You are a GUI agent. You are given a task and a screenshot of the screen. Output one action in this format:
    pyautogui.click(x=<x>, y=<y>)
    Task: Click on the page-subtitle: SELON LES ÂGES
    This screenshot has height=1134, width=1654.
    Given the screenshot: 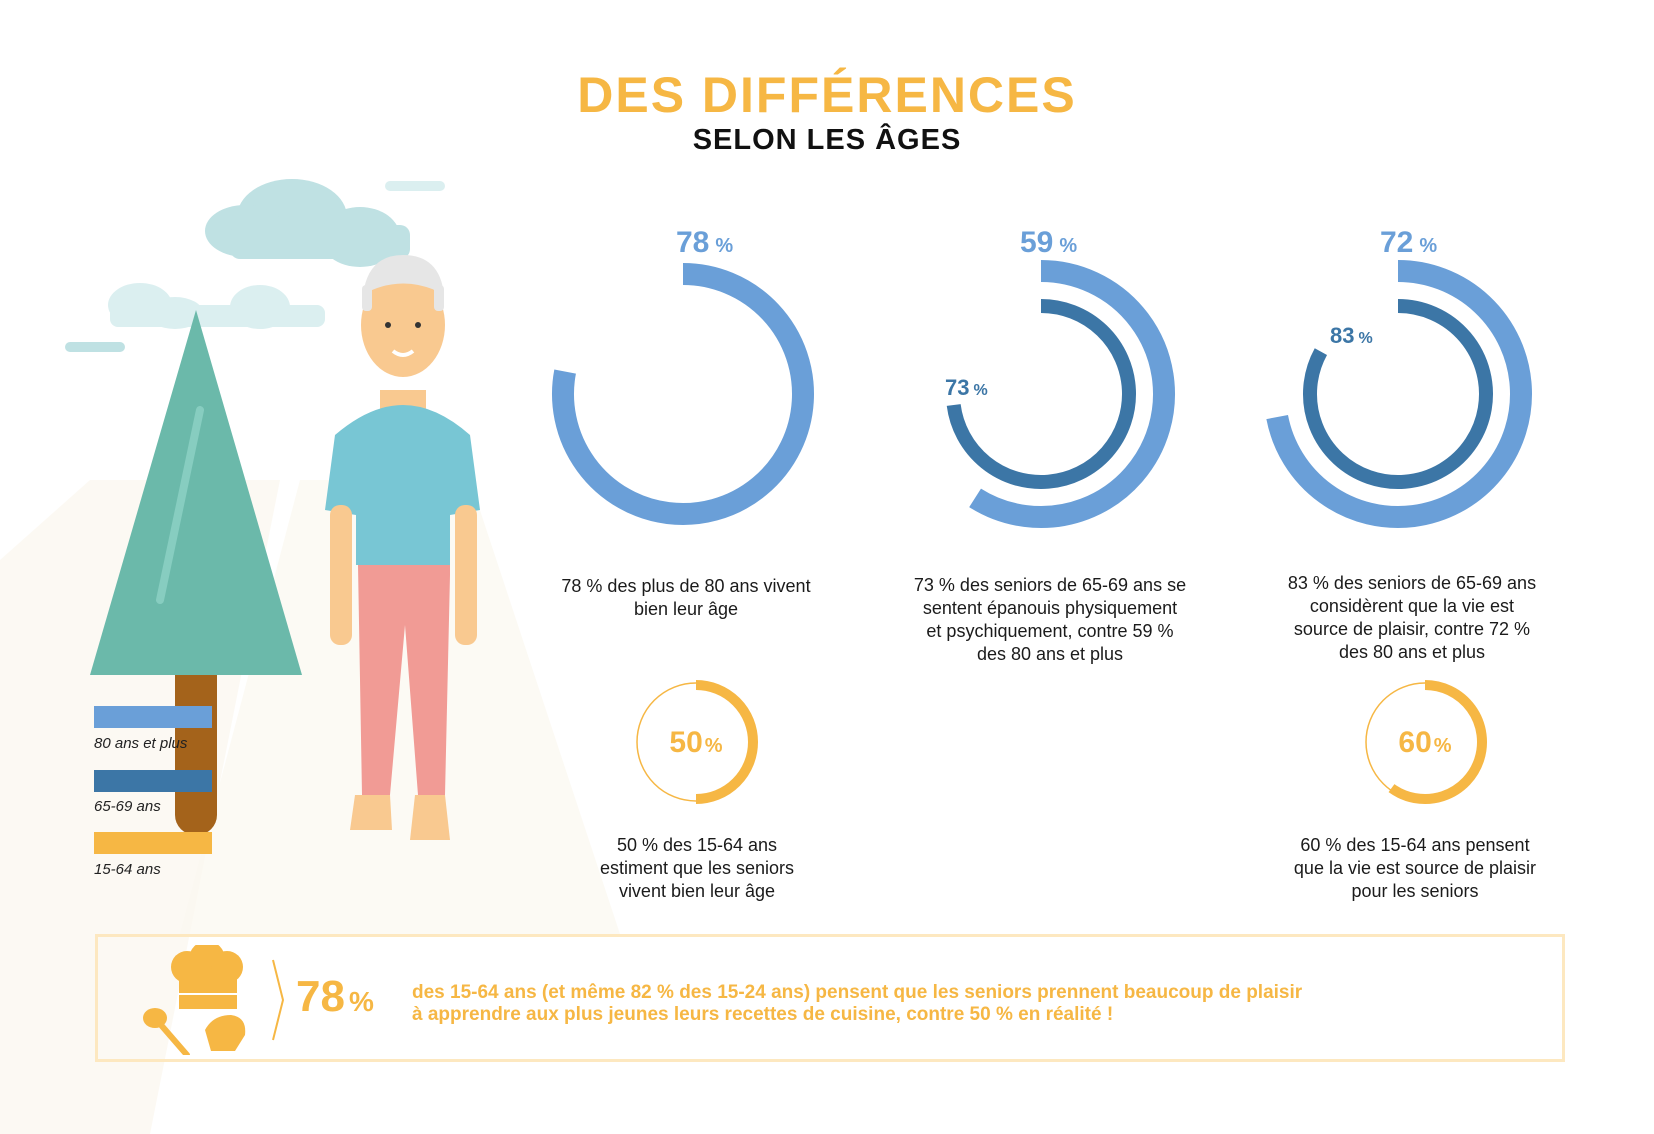 What is the action you would take?
    pyautogui.click(x=827, y=140)
    